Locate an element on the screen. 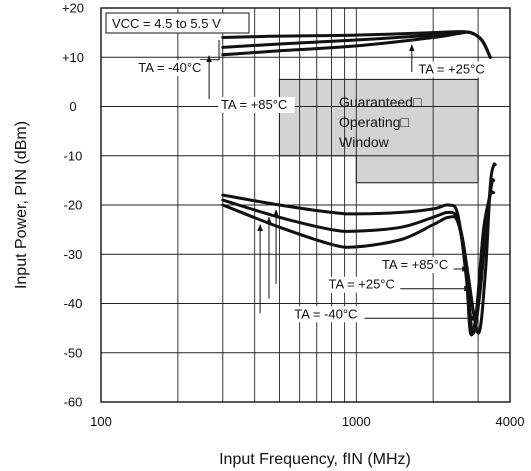 This screenshot has width=531, height=471. y-axis-label: Input Power, PIN (dBm) is located at coordinates (21, 205).